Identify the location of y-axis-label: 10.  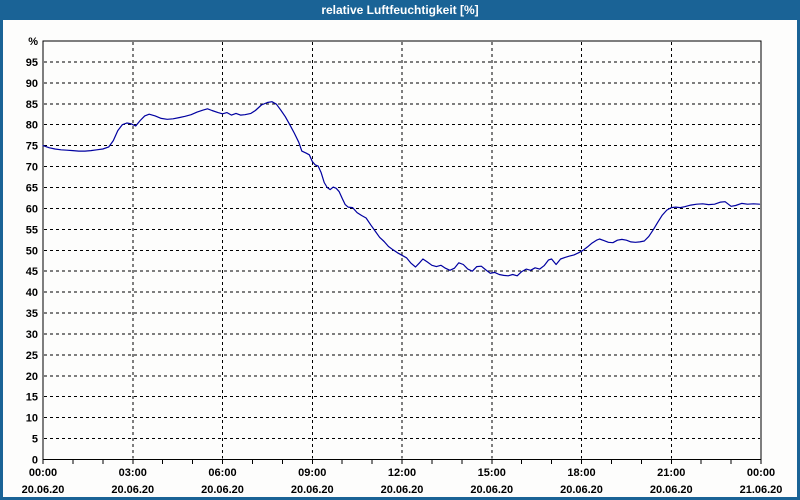
(32, 419).